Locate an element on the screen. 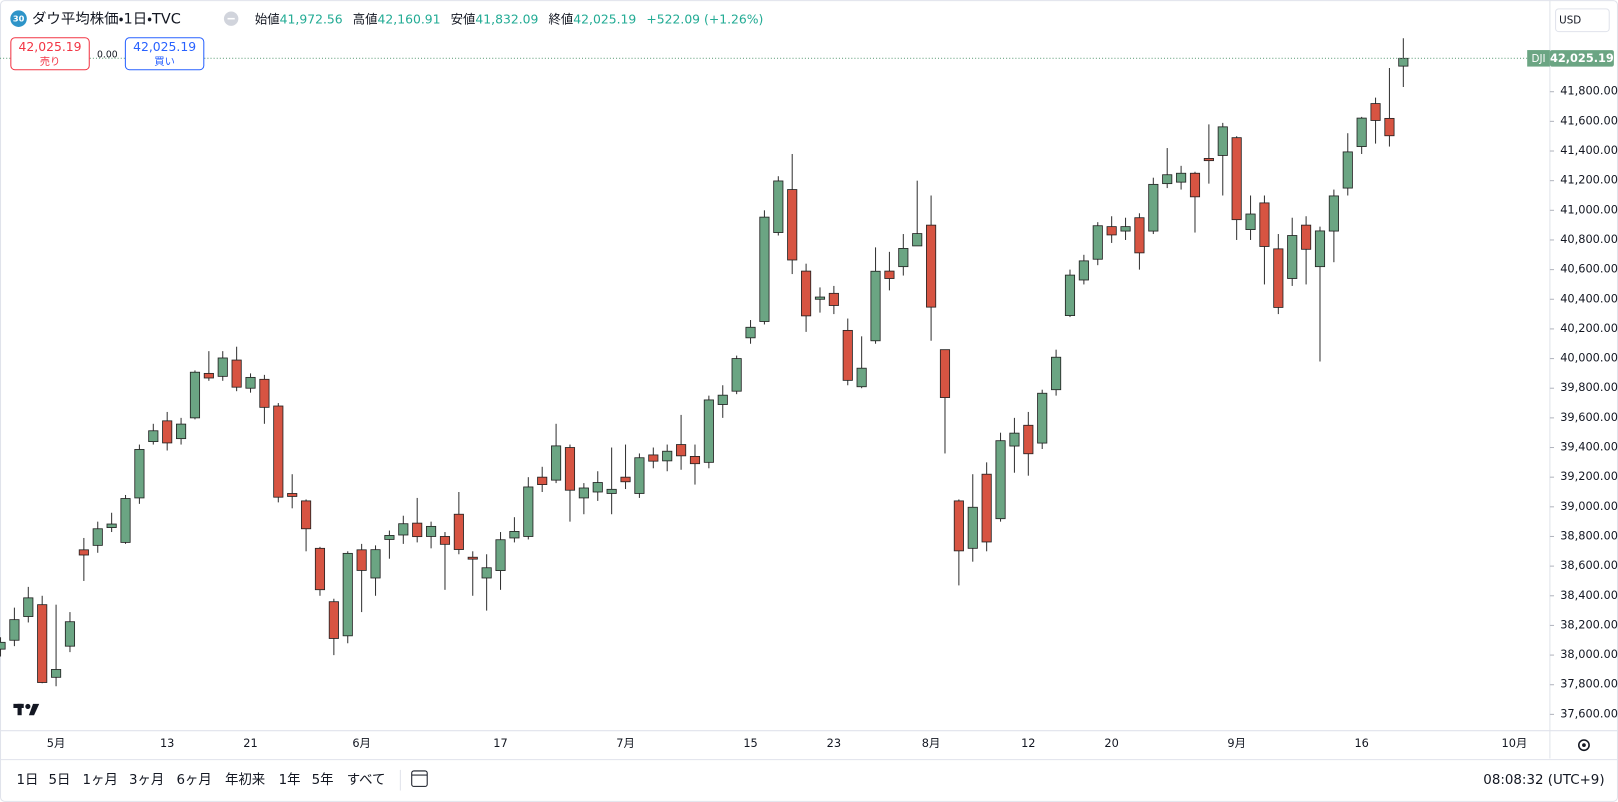 The width and height of the screenshot is (1618, 802). symbol-title: ダウ平均株価・1日・TVC is located at coordinates (106, 19).